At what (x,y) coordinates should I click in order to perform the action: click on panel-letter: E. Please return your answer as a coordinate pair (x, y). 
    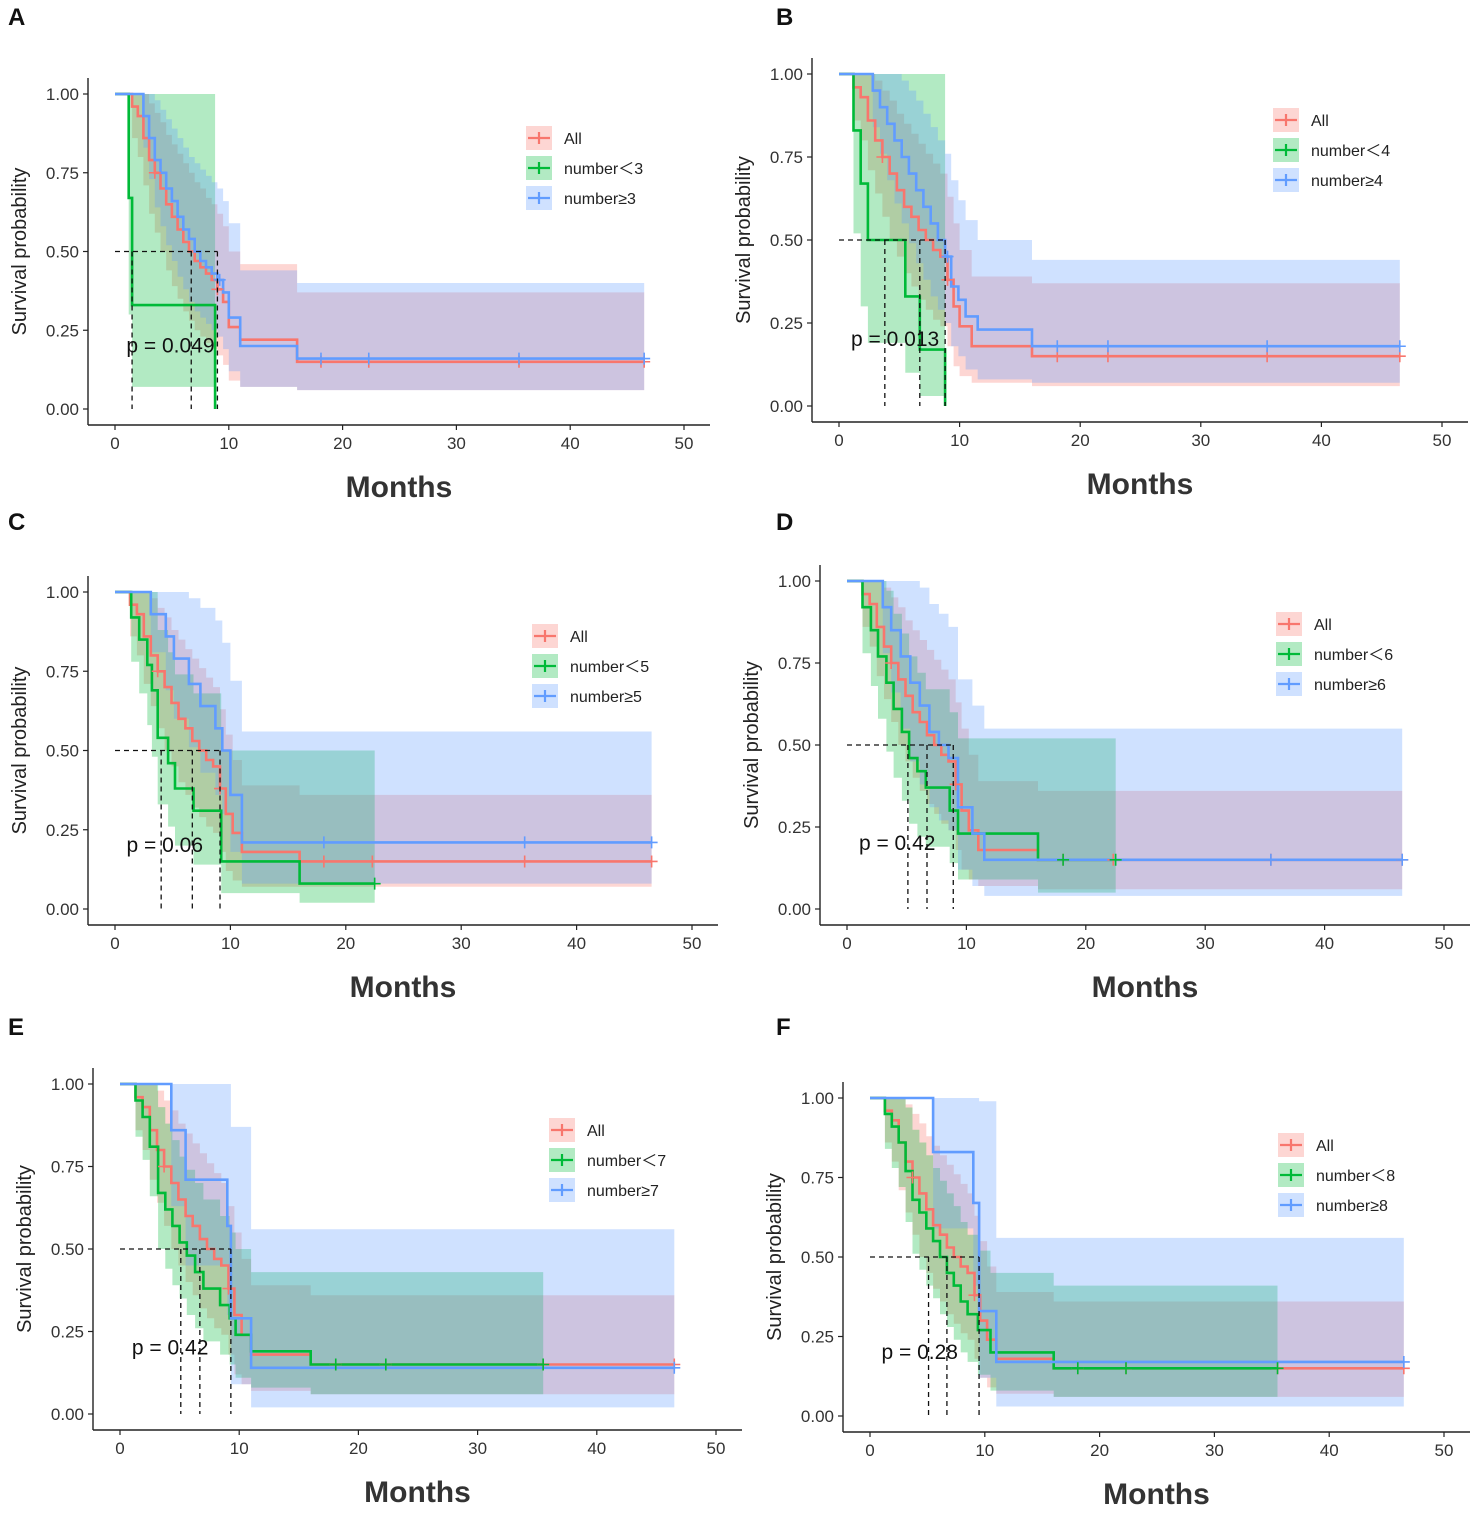
    Looking at the image, I should click on (16, 1027).